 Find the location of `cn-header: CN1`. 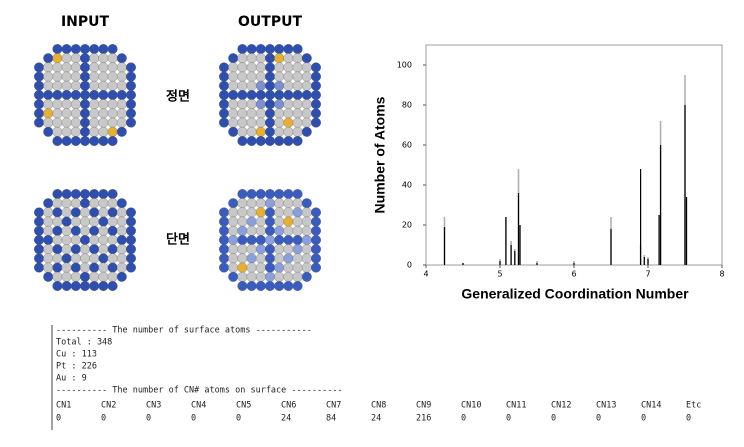

cn-header: CN1 is located at coordinates (63, 406).